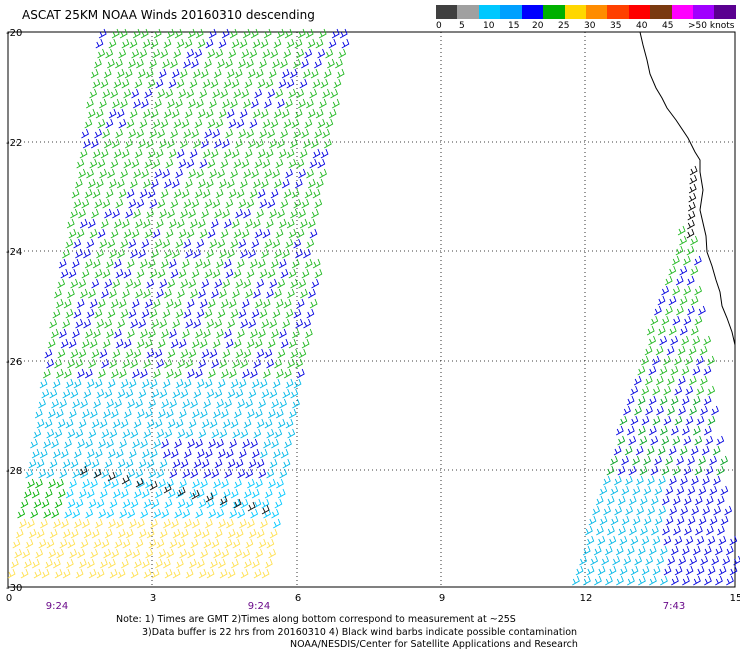 The width and height of the screenshot is (740, 650). I want to click on legend-color-bar, so click(586, 12).